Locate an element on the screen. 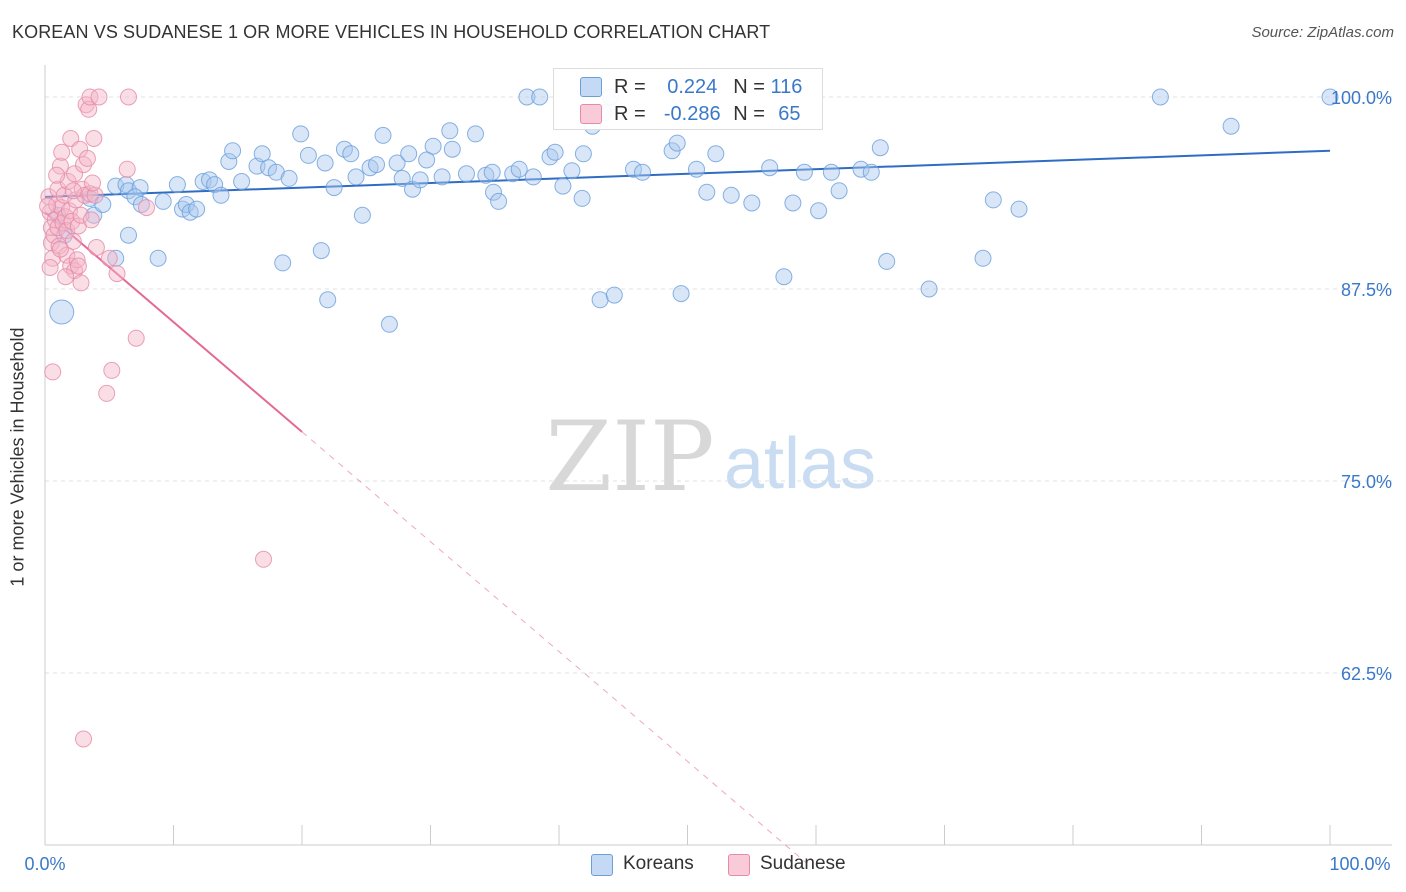  trendline-koreans is located at coordinates (687, 173).